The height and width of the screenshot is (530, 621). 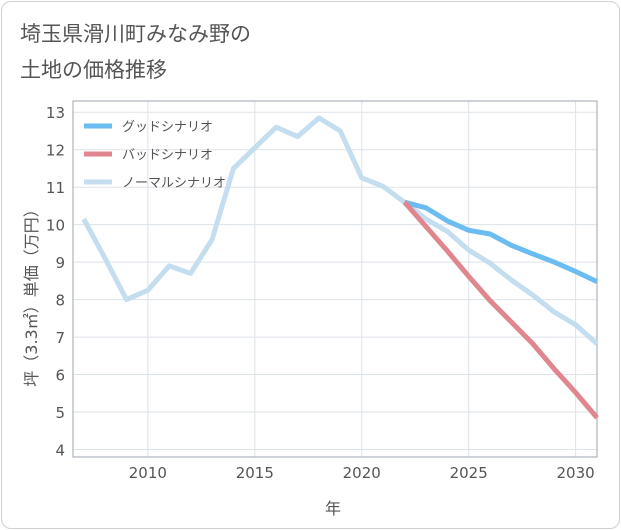 I want to click on y-tick-label: 4, so click(x=60, y=451).